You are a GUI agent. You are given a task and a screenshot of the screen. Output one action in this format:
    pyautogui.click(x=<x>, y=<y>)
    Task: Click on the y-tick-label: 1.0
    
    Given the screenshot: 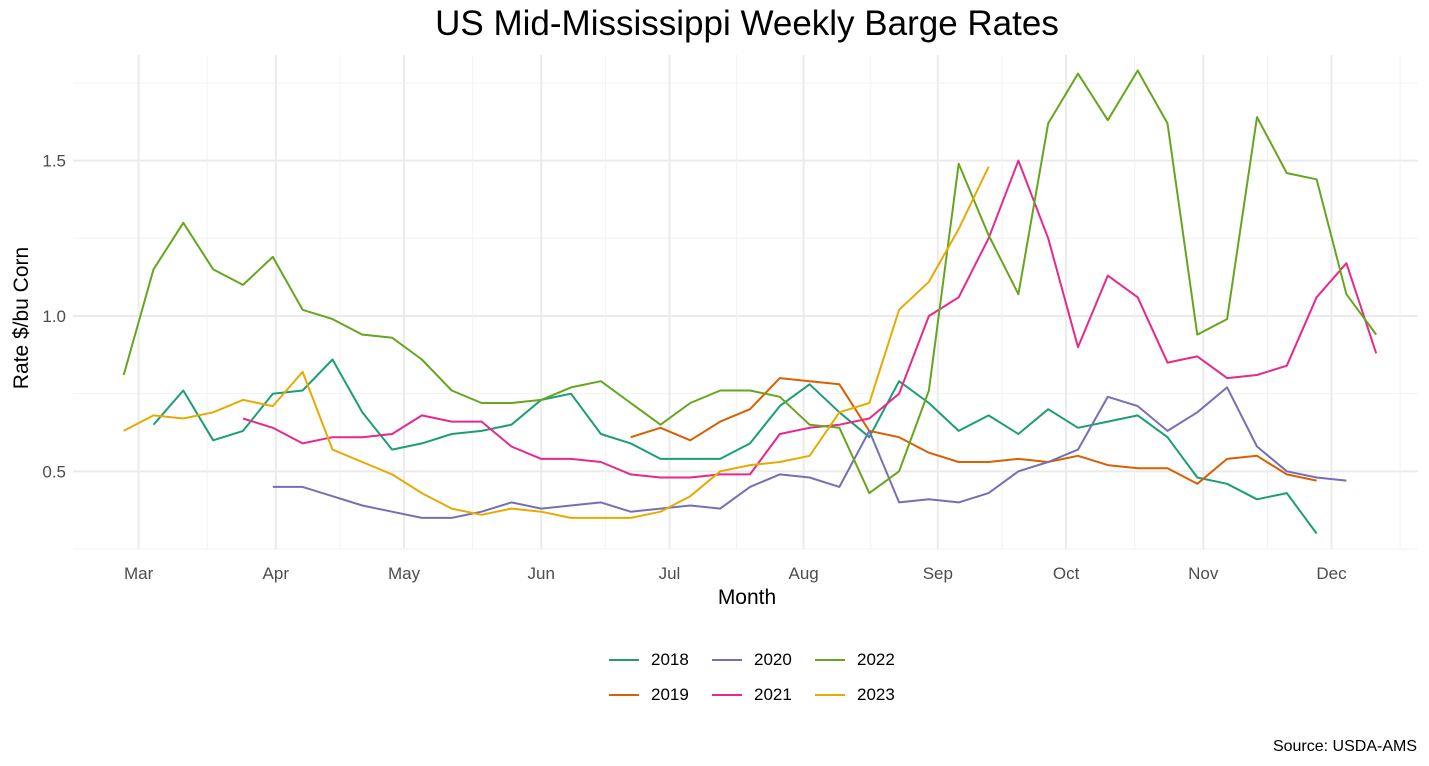 What is the action you would take?
    pyautogui.click(x=54, y=316)
    